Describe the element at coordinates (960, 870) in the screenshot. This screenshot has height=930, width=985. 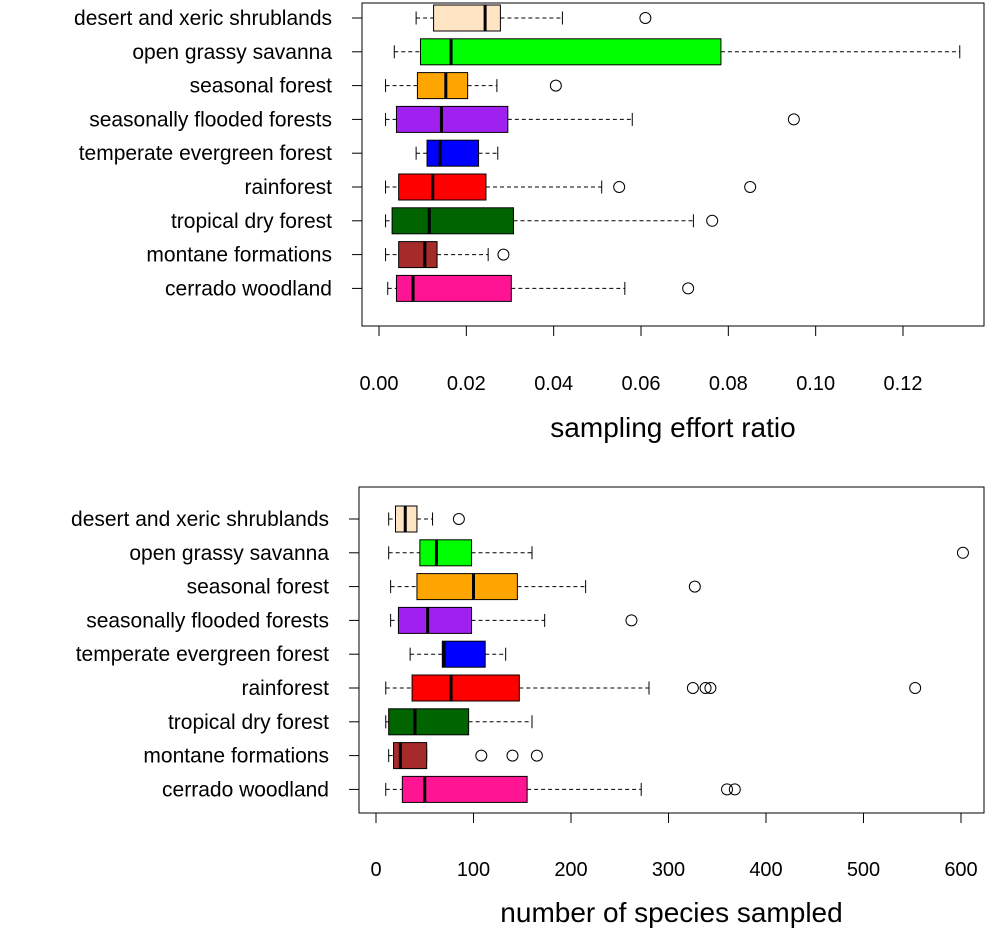
I see `x-tick-label: 600` at that location.